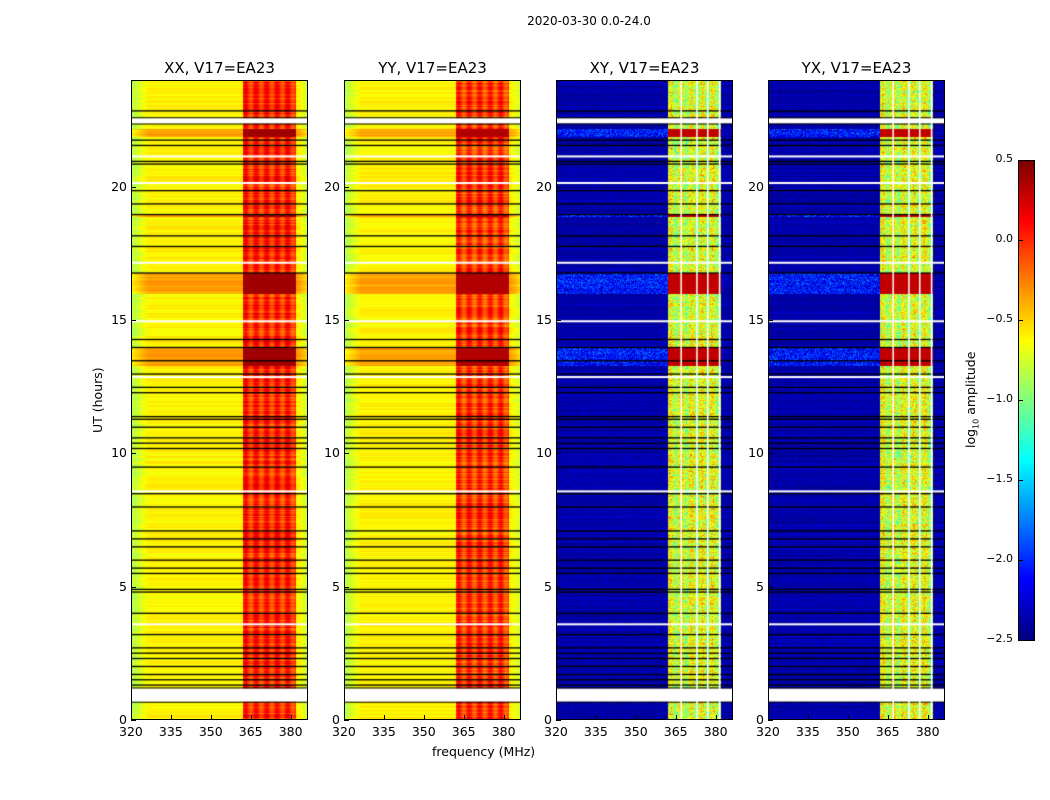 This screenshot has width=1050, height=800. I want to click on colorbar-tick-label: −0.5, so click(999, 318).